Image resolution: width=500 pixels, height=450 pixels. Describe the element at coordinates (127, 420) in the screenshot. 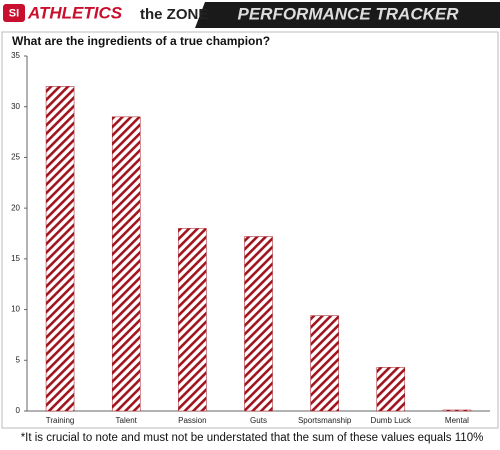

I see `x-tick-label: Talent` at that location.